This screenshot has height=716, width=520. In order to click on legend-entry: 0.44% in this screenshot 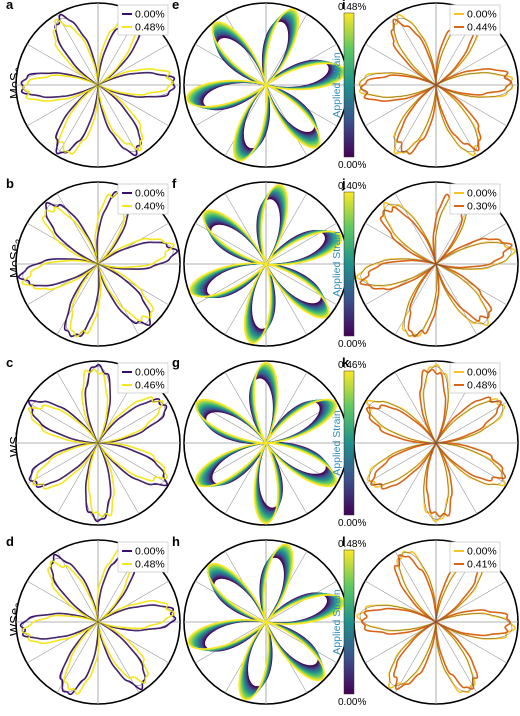, I will do `click(482, 28)`.